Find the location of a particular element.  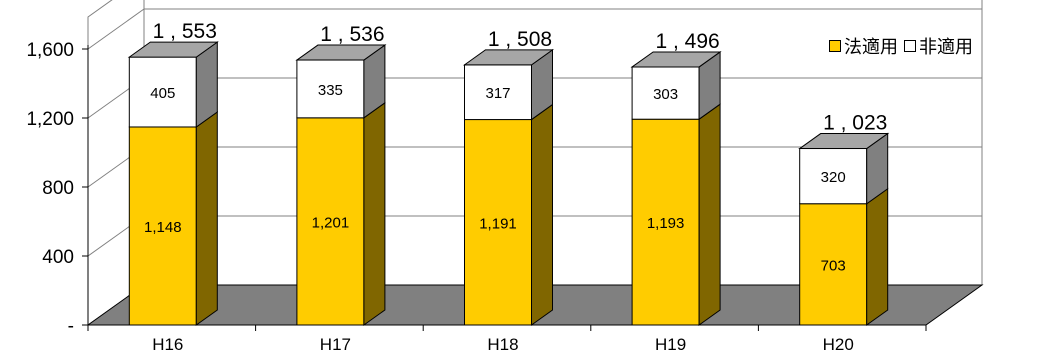

bar-h17-hou-tekiyou is located at coordinates (330, 221).